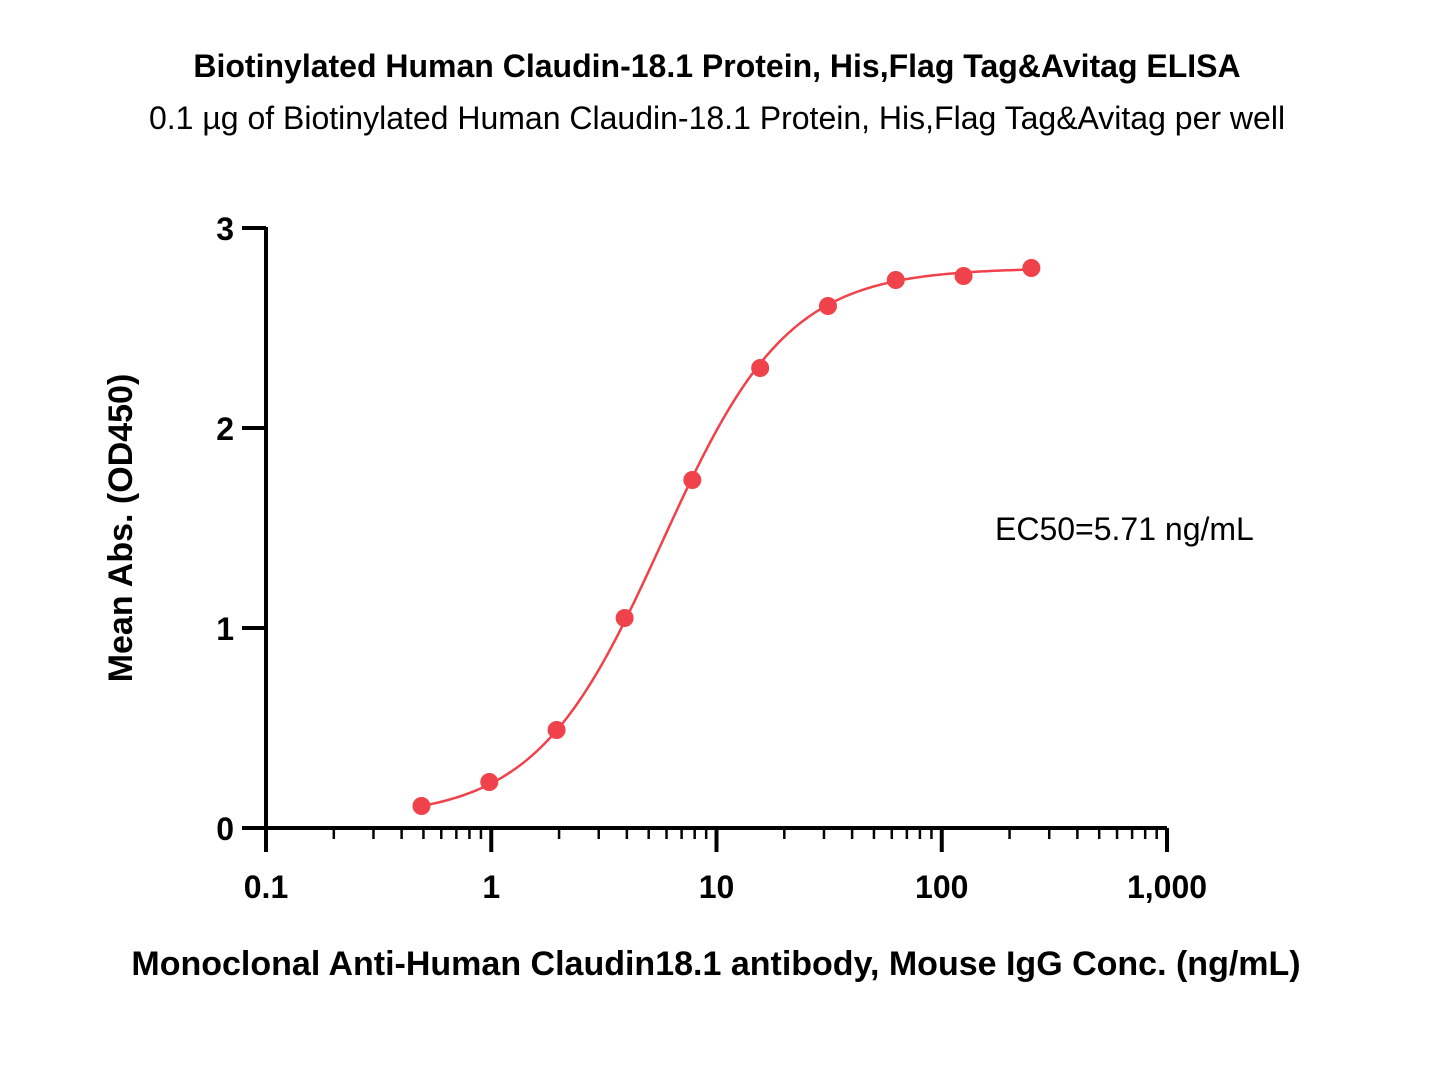  What do you see at coordinates (266, 887) in the screenshot?
I see `x-tick-label: 0.1` at bounding box center [266, 887].